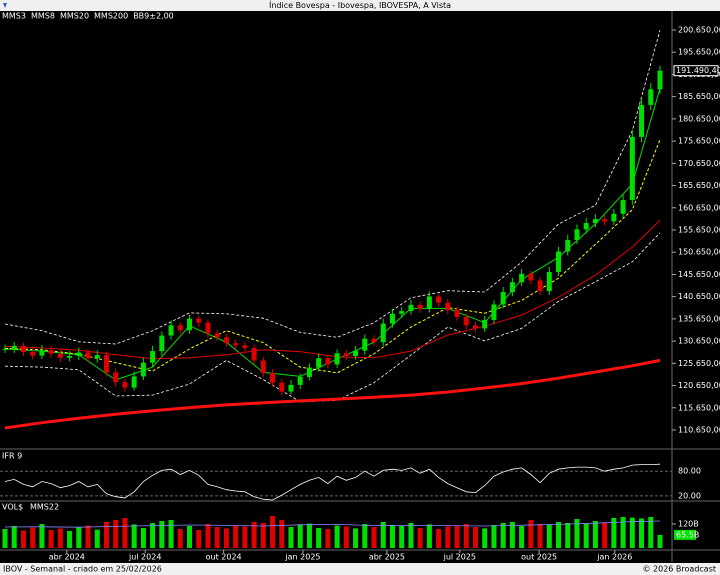  Describe the element at coordinates (699, 385) in the screenshot. I see `y-tick-label: 120.650,00` at that location.